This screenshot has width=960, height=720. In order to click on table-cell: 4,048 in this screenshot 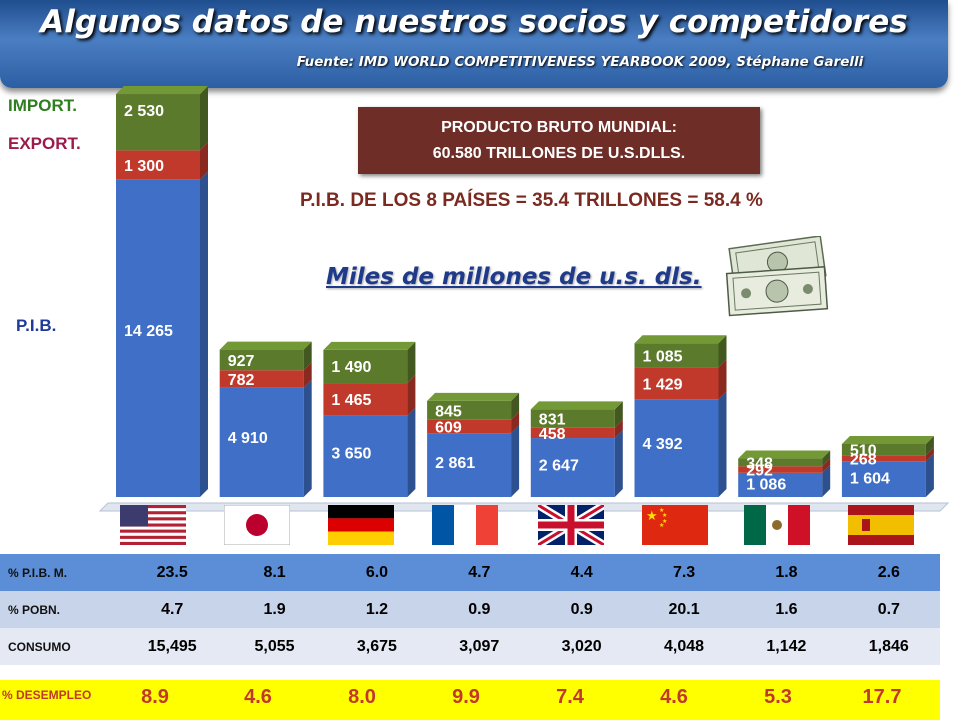, I will do `click(684, 646)`.